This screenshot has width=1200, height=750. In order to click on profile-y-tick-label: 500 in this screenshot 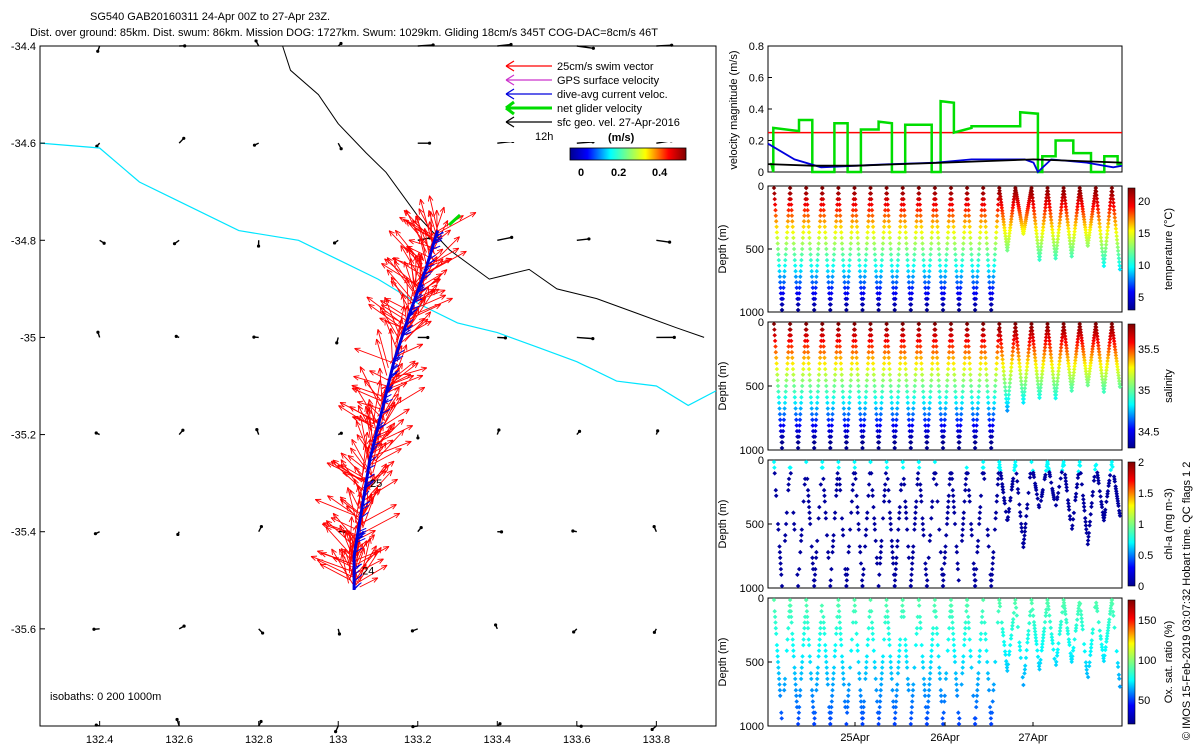, I will do `click(755, 250)`.